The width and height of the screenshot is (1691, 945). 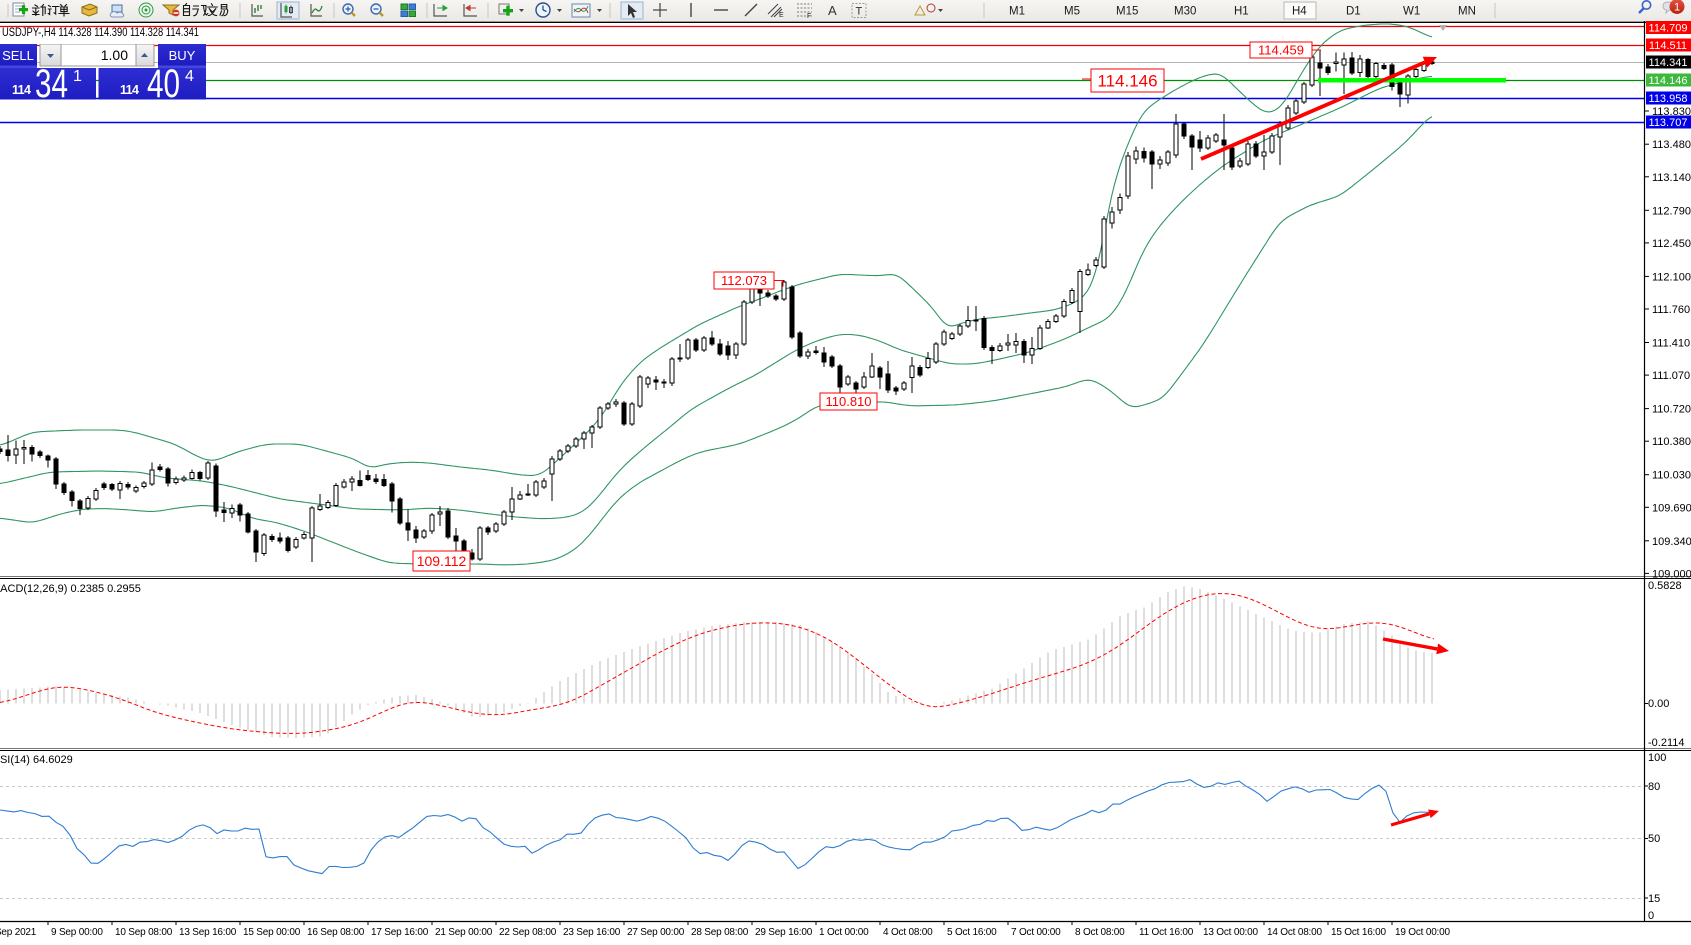 I want to click on svg-text: 13 Sep 16:00, so click(x=208, y=932).